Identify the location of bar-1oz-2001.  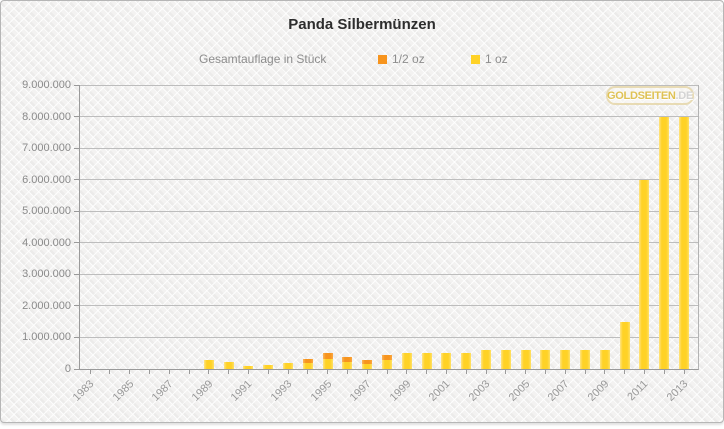
(446, 361).